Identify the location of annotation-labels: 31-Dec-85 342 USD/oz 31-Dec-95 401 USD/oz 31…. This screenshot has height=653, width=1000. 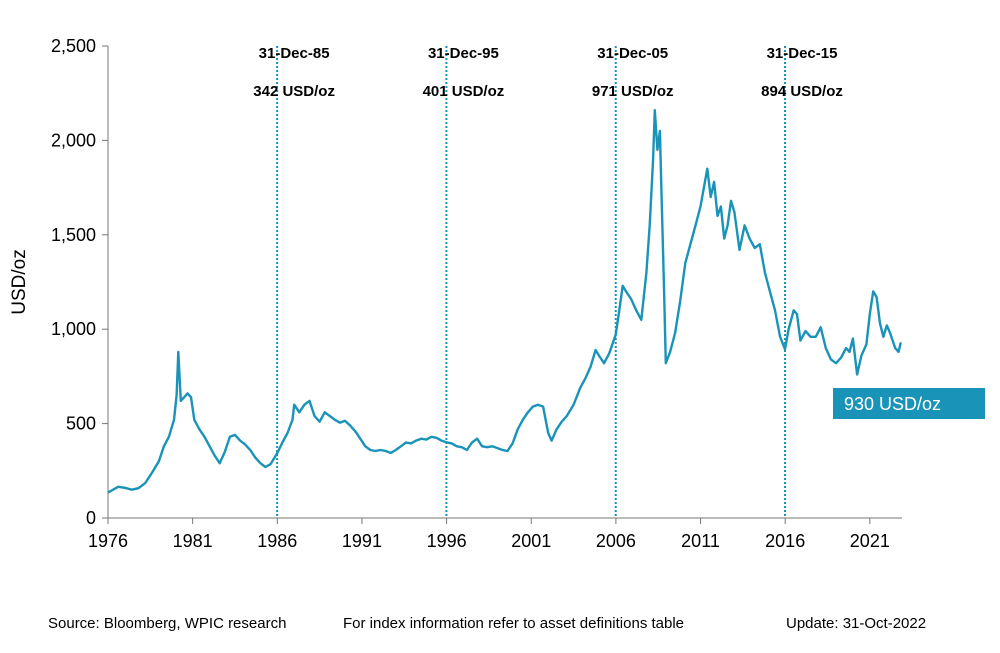
(548, 72).